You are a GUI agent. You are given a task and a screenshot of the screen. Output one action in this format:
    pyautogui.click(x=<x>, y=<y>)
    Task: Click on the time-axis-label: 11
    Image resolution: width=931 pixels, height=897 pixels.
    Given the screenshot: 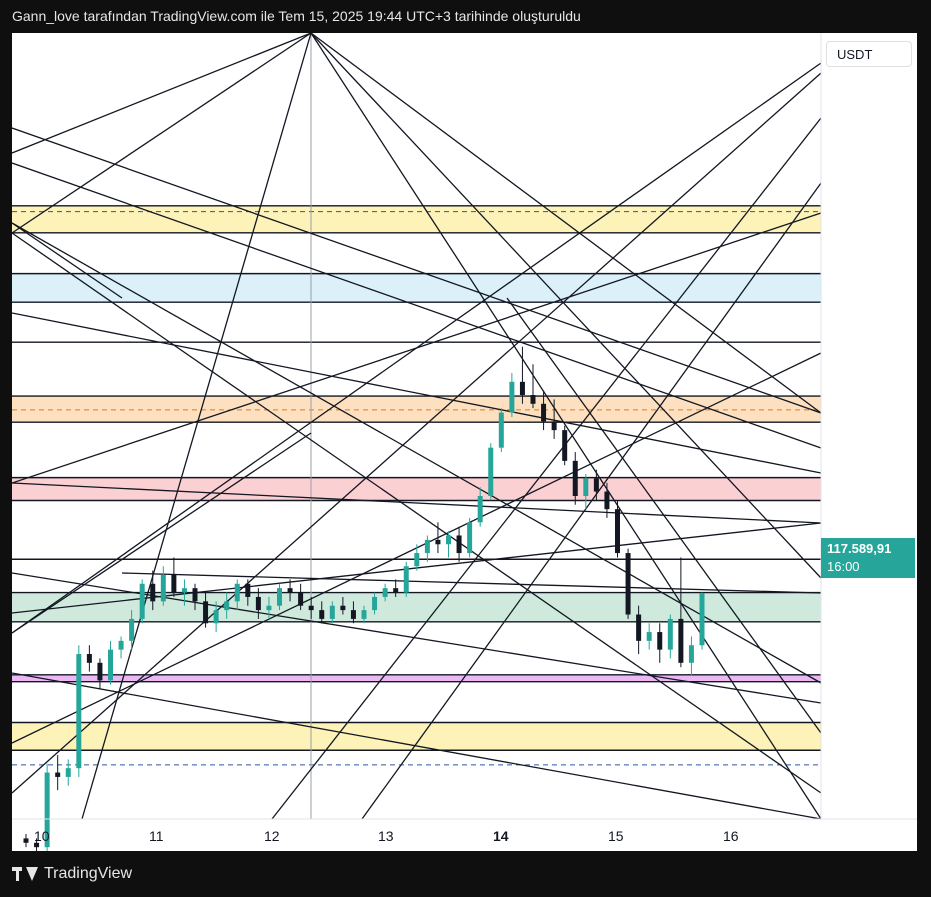 What is the action you would take?
    pyautogui.click(x=156, y=836)
    